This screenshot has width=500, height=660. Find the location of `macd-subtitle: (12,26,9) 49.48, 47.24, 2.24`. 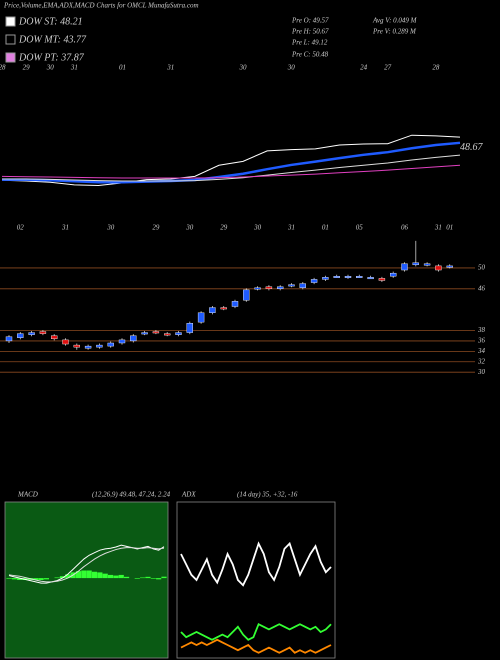

macd-subtitle: (12,26,9) 49.48, 47.24, 2.24 is located at coordinates (131, 495).